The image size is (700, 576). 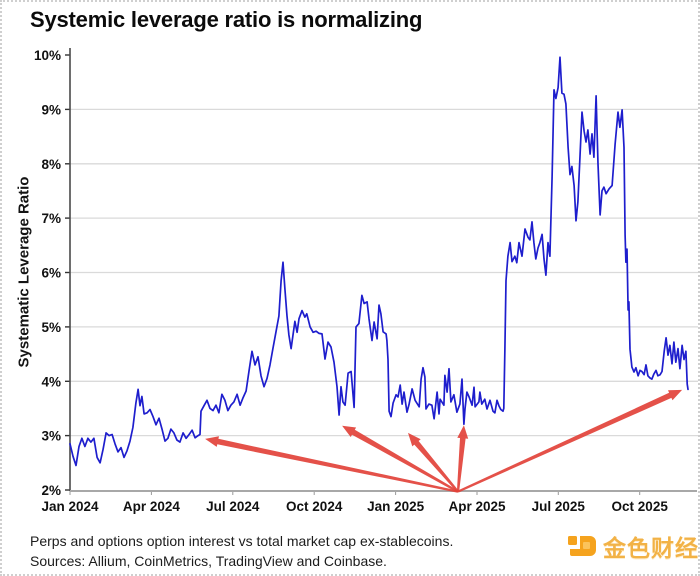 I want to click on x-tick-label: Jul 2025, so click(x=559, y=506).